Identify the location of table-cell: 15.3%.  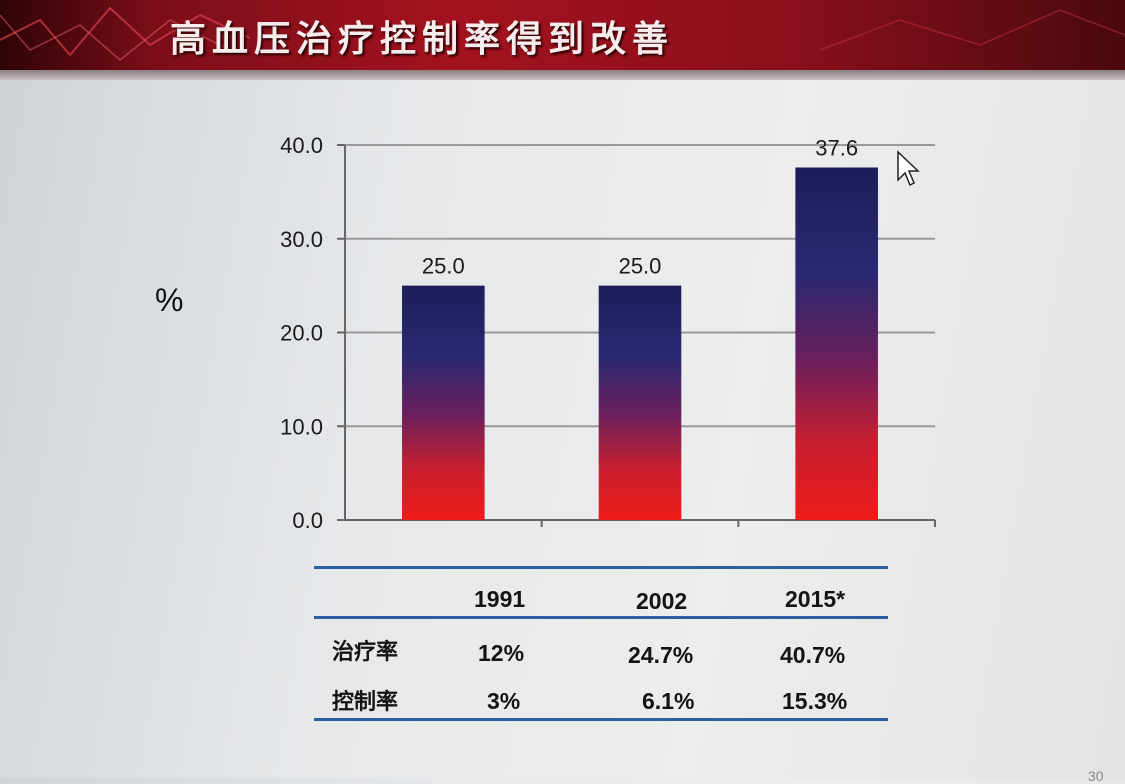
(815, 701).